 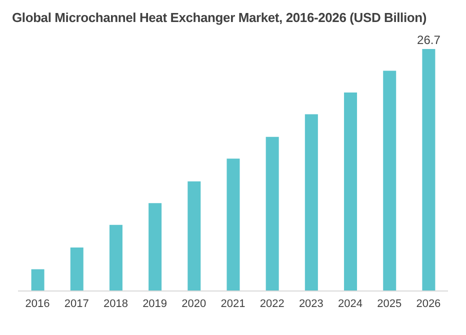 I want to click on x-tick-label: 2018, so click(x=115, y=304).